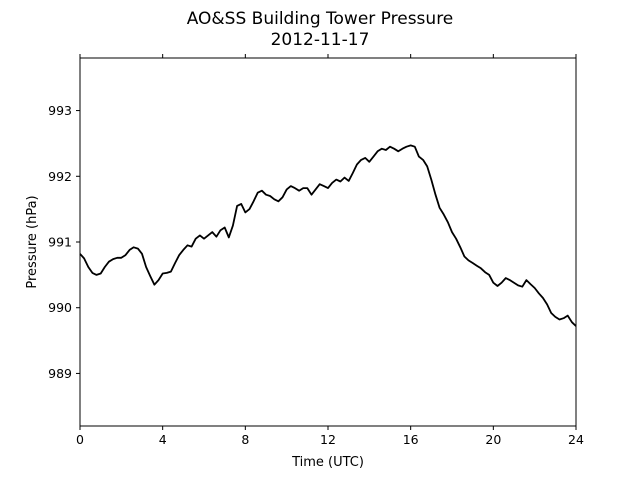 This screenshot has width=640, height=480. What do you see at coordinates (320, 40) in the screenshot?
I see `chart-subtitle: 2012-11-17` at bounding box center [320, 40].